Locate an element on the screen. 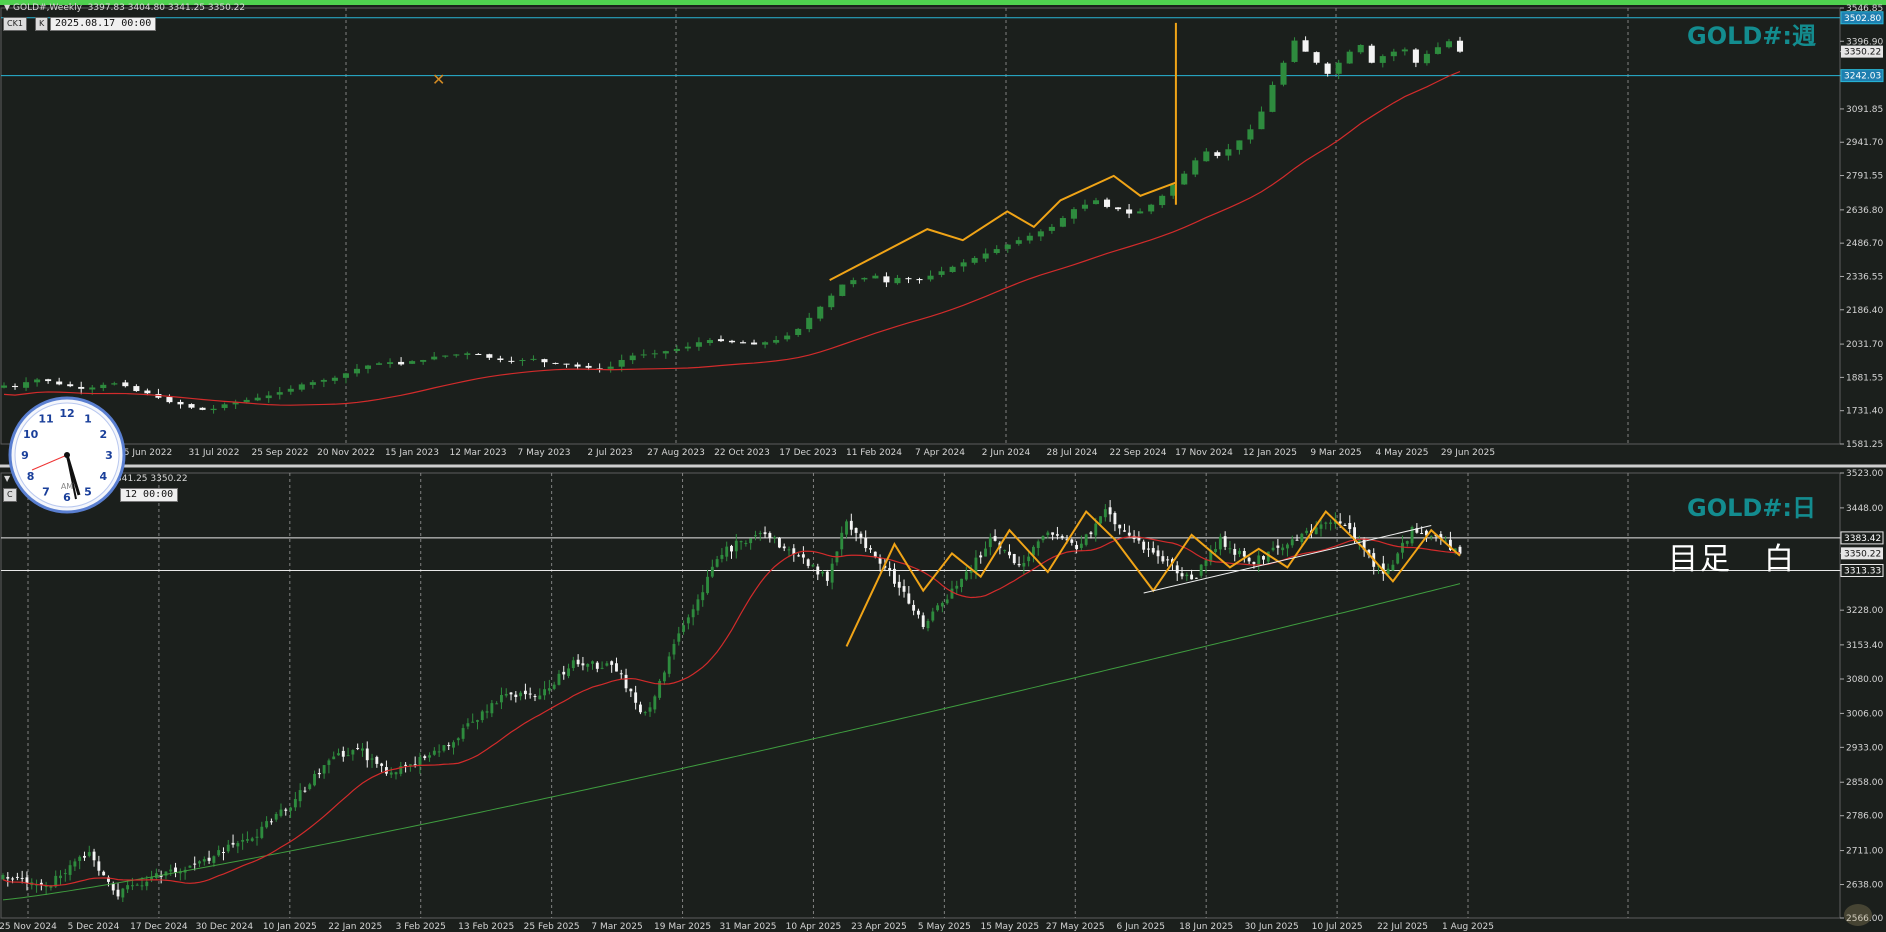 The image size is (1886, 932). ck1-button: CK1 is located at coordinates (15, 24).